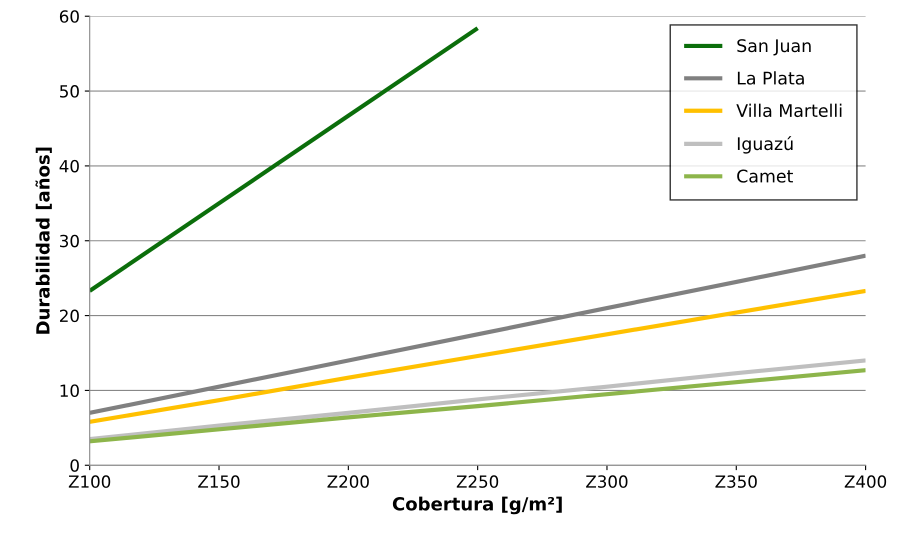  I want to click on y-tick-label: 50, so click(69, 91).